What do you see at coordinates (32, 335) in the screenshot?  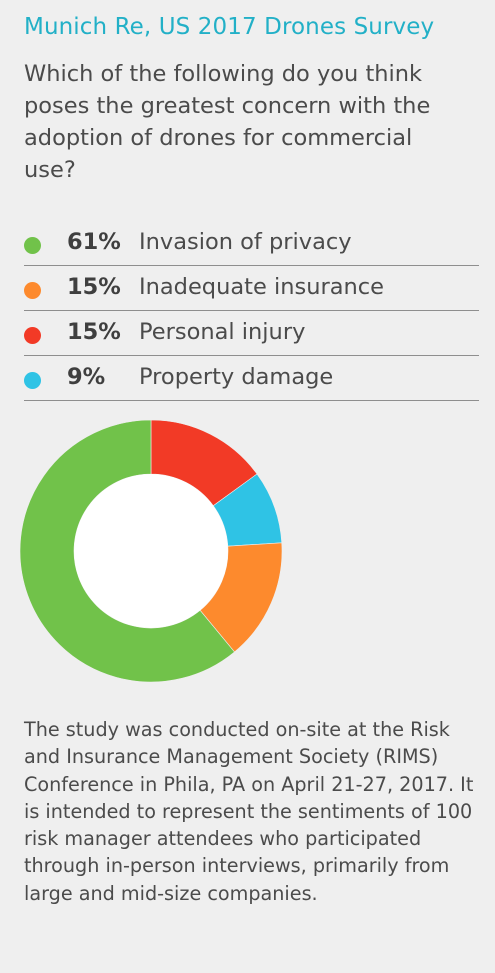 I see `legend-dot-injury` at bounding box center [32, 335].